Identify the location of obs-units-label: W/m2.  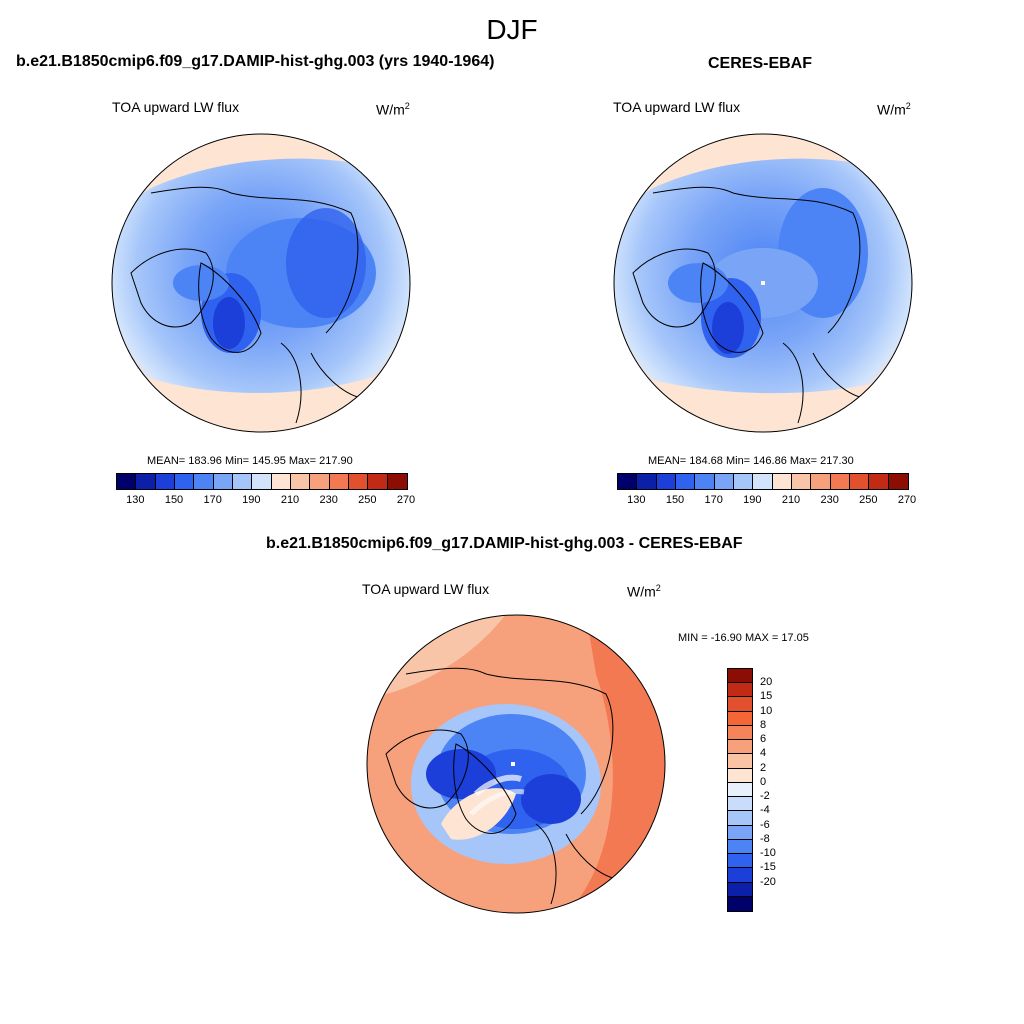
(894, 109).